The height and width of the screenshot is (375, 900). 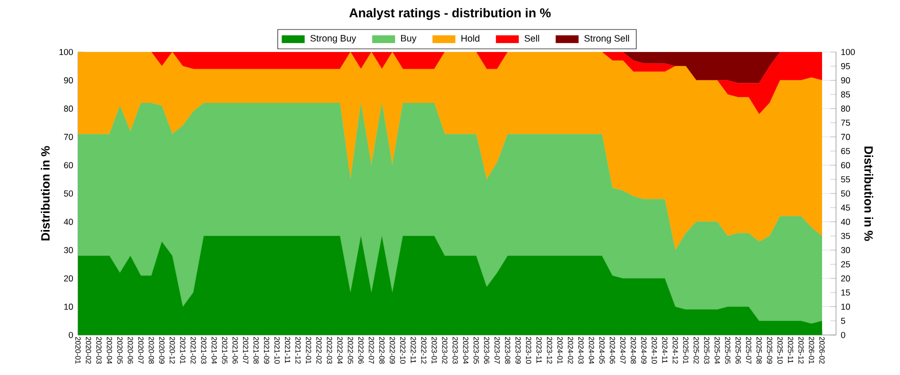 I want to click on y2-tick-label: 25, so click(x=845, y=264).